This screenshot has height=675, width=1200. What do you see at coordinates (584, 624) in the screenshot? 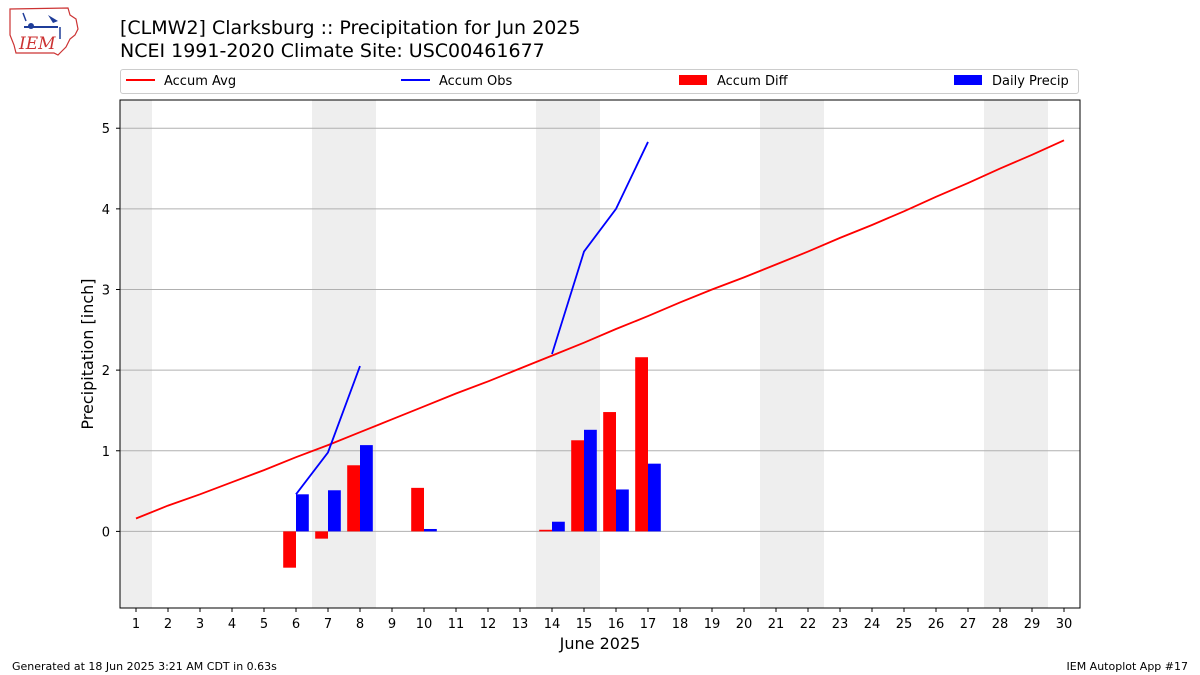
I see `x-tick-label: 15` at bounding box center [584, 624].